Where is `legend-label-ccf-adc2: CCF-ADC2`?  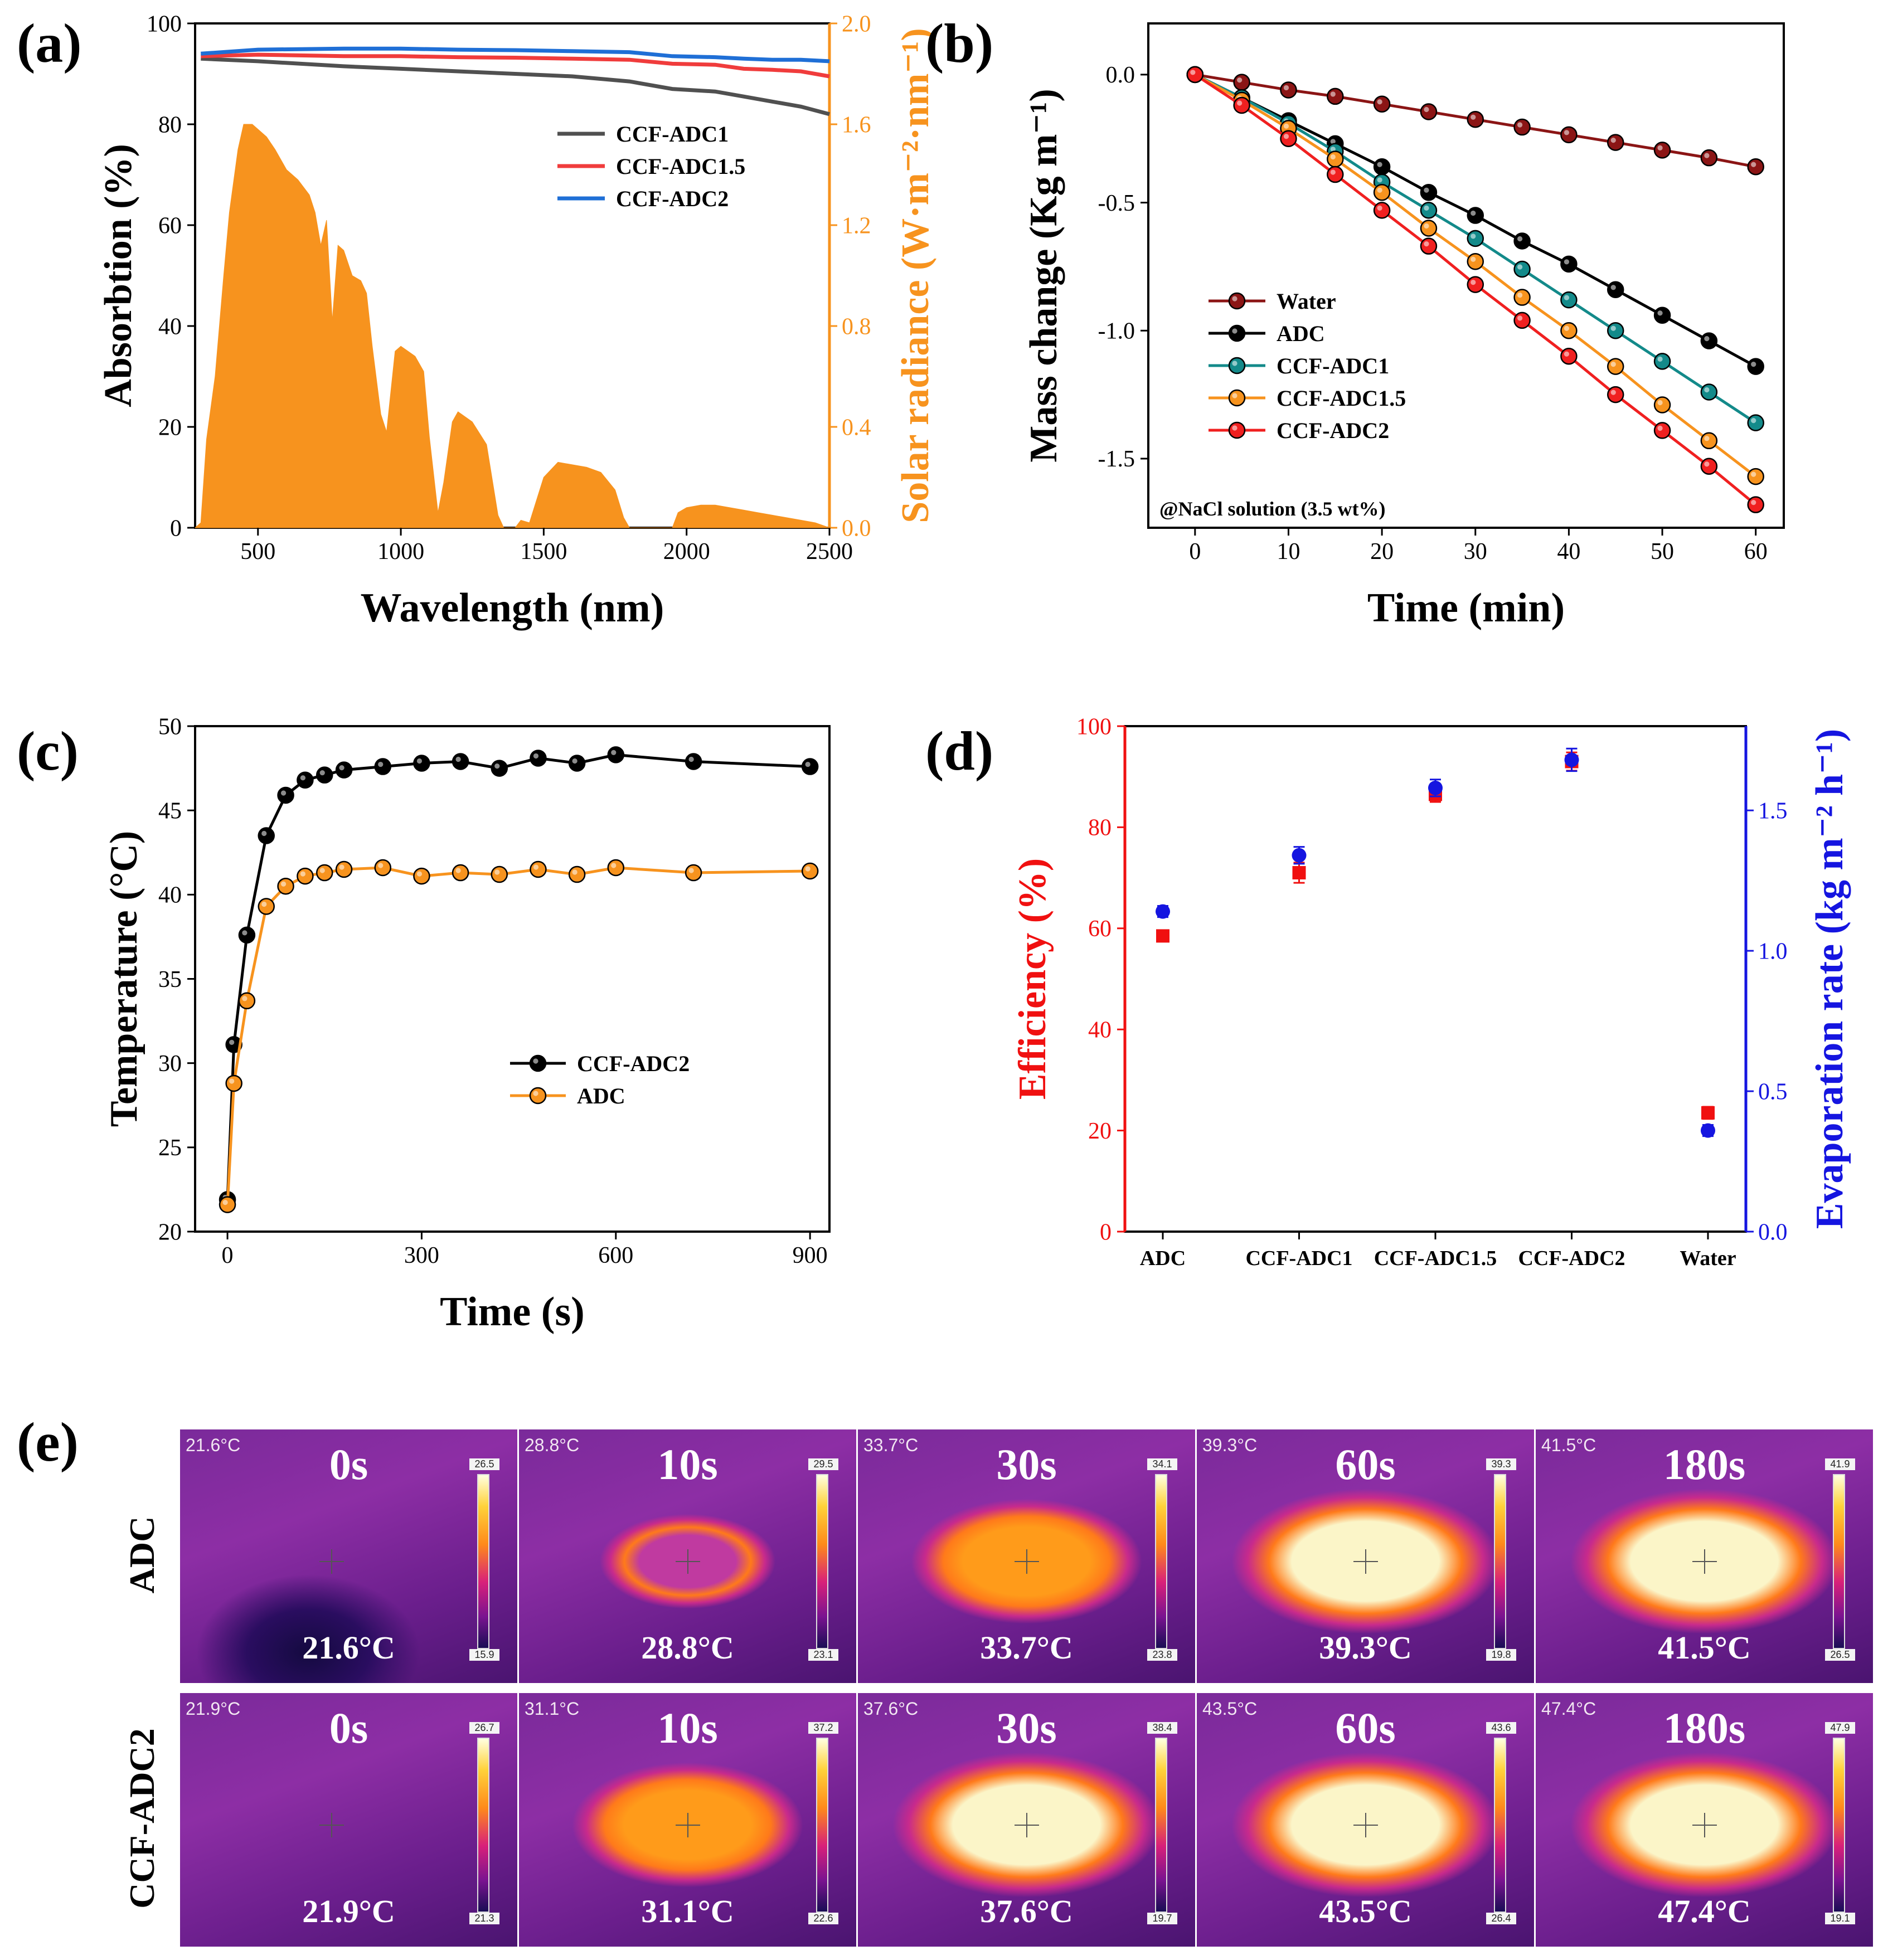
legend-label-ccf-adc2: CCF-ADC2 is located at coordinates (633, 1063).